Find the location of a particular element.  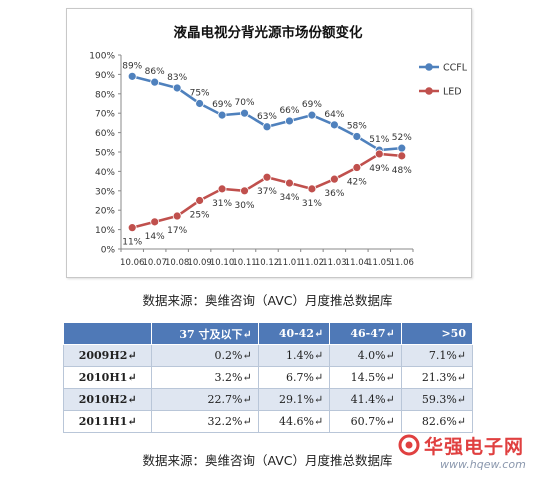

x-tick-label: 11.01 is located at coordinates (289, 263).